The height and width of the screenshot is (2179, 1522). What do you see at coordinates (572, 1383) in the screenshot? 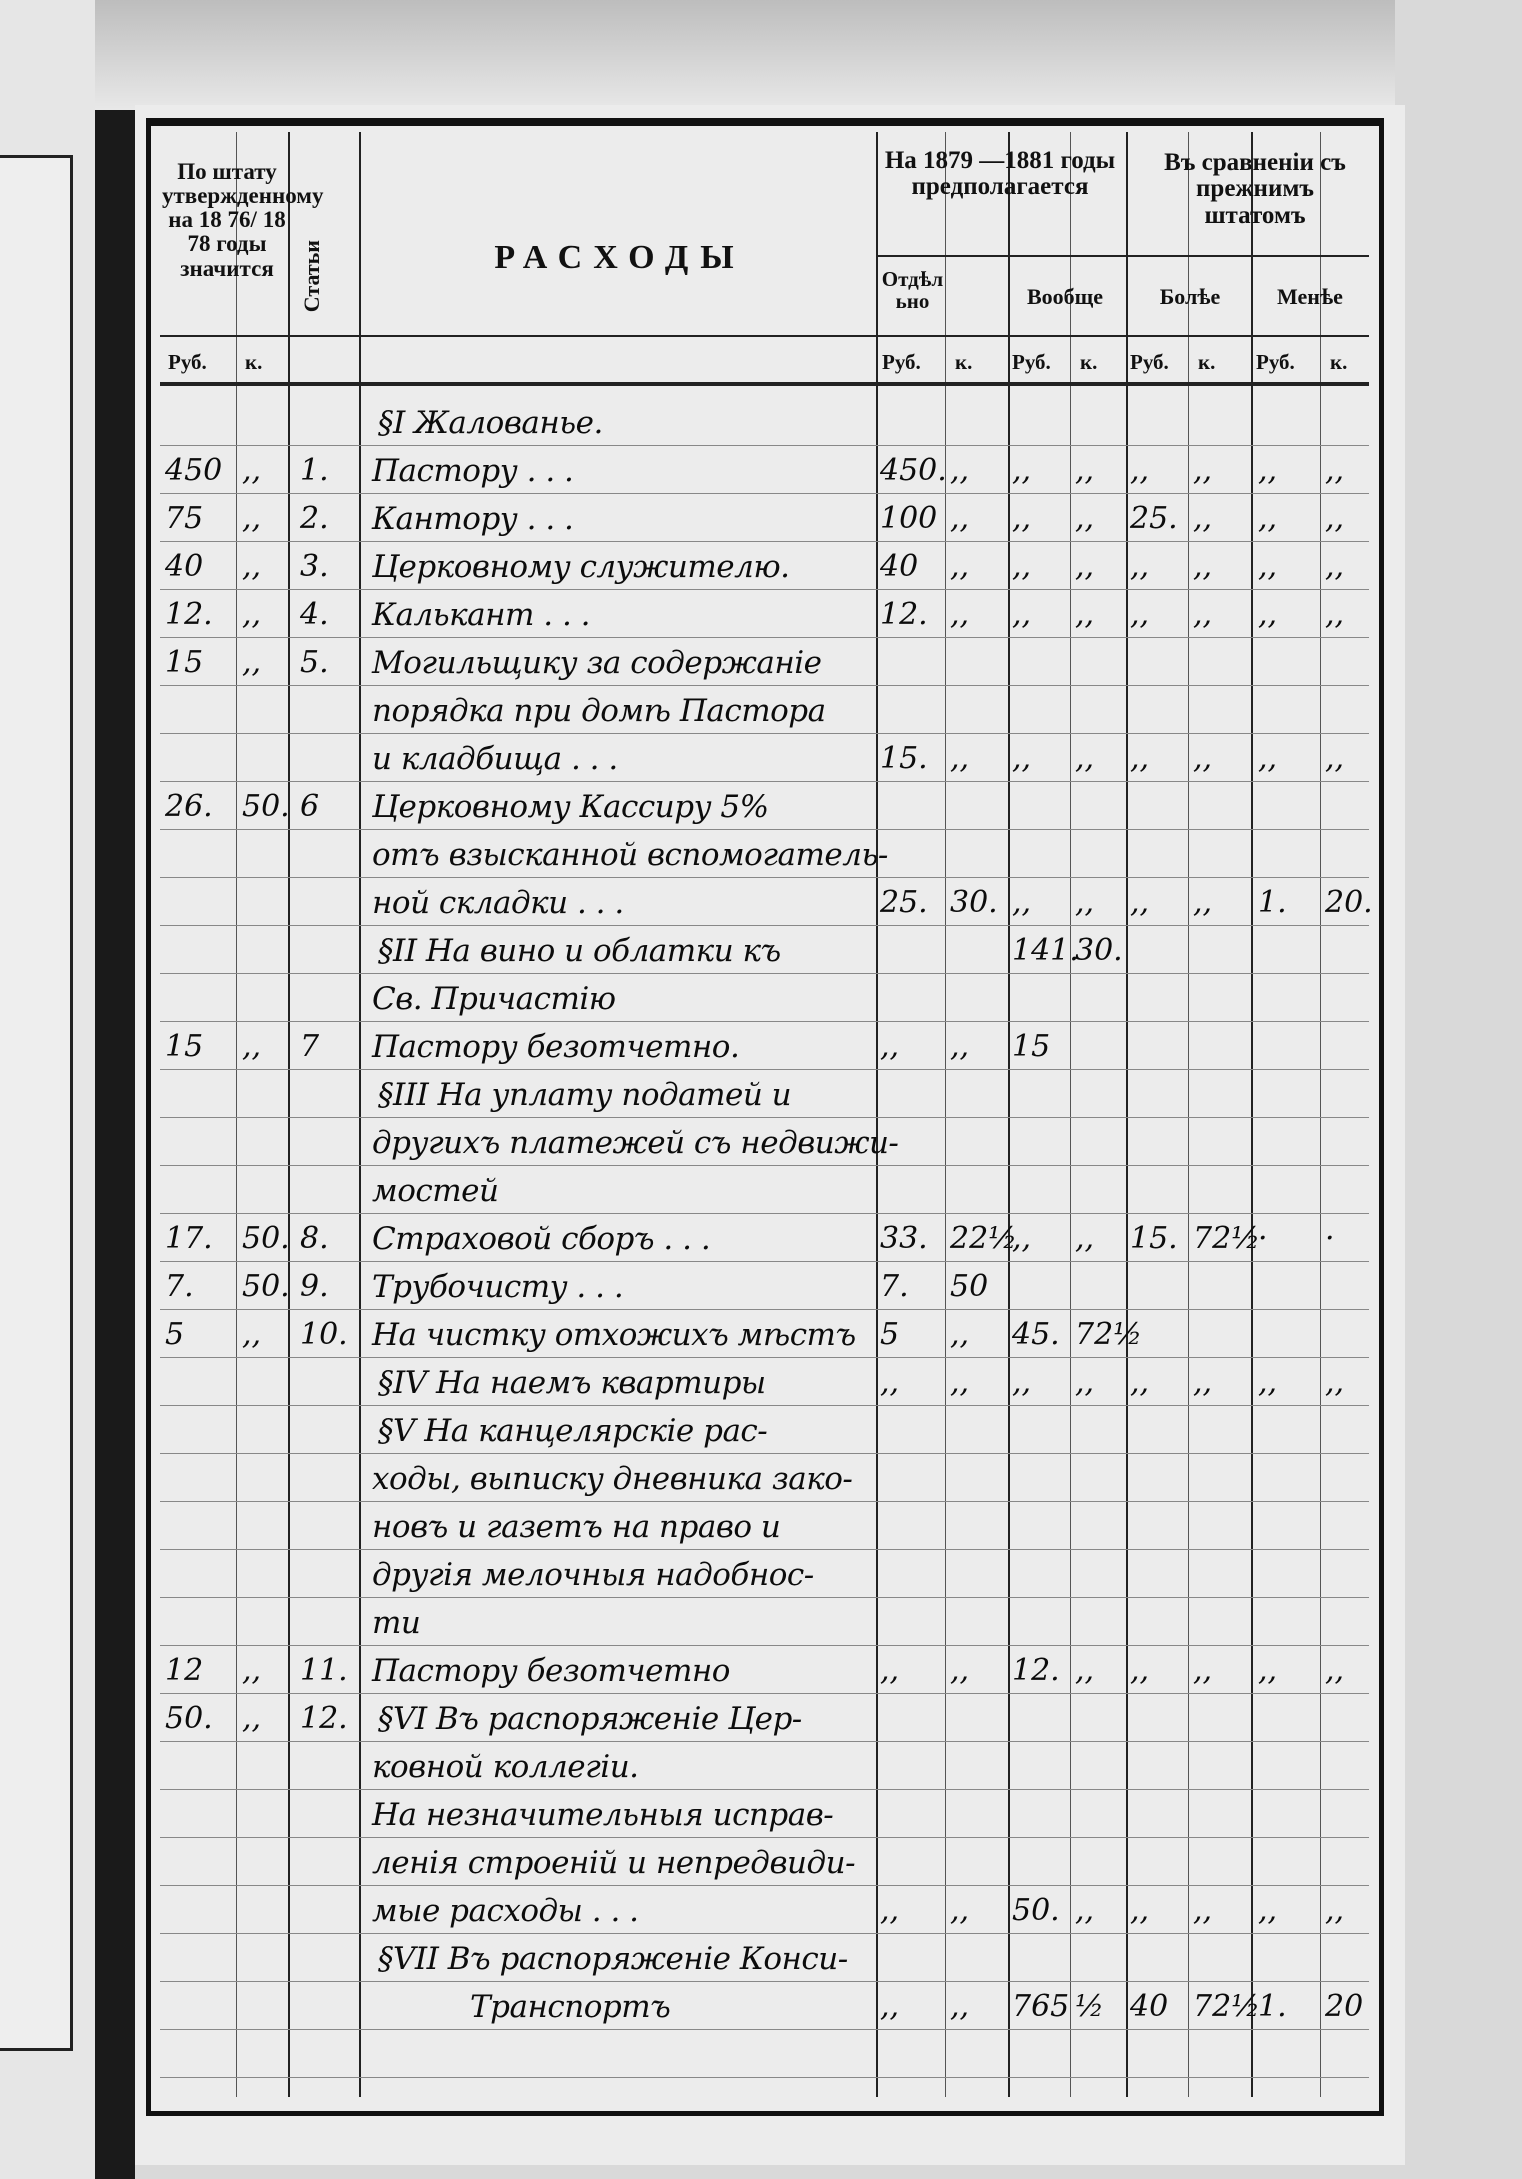
I see `row-description: §IV На наемъ квартиры` at bounding box center [572, 1383].